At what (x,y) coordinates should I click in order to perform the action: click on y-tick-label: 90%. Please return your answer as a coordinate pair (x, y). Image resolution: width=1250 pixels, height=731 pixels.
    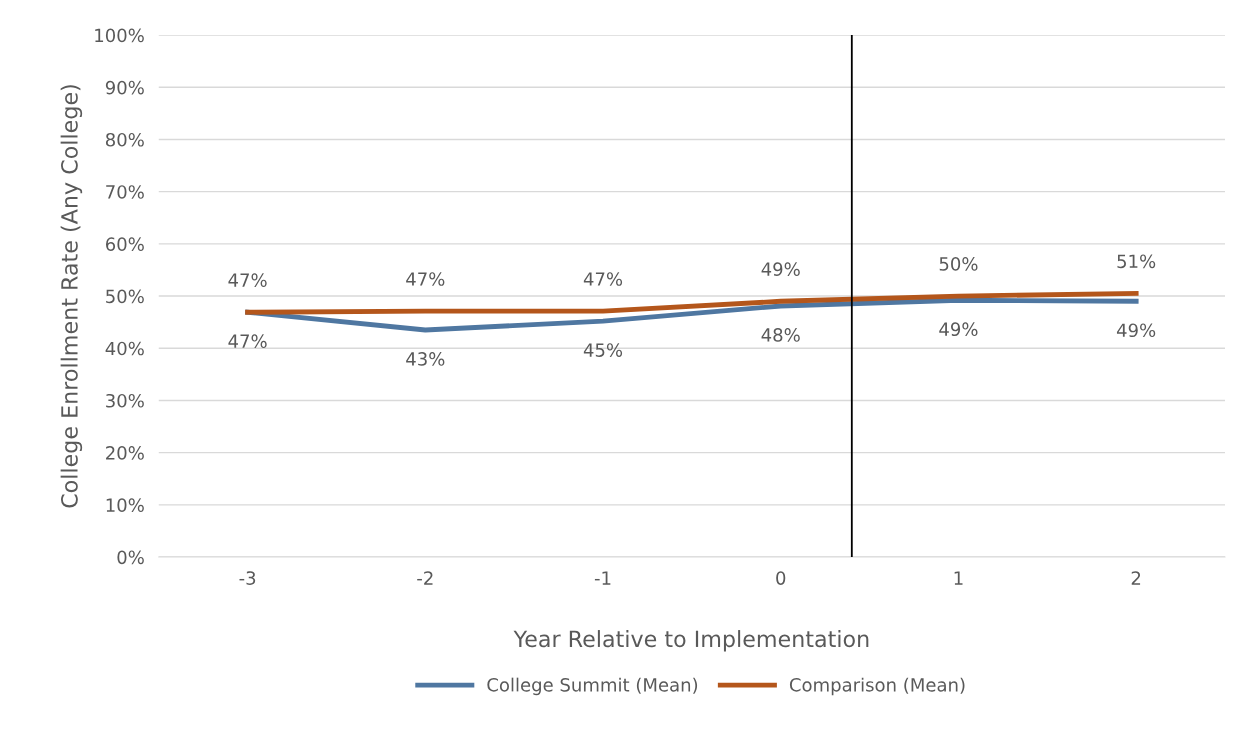
    Looking at the image, I should click on (124, 87).